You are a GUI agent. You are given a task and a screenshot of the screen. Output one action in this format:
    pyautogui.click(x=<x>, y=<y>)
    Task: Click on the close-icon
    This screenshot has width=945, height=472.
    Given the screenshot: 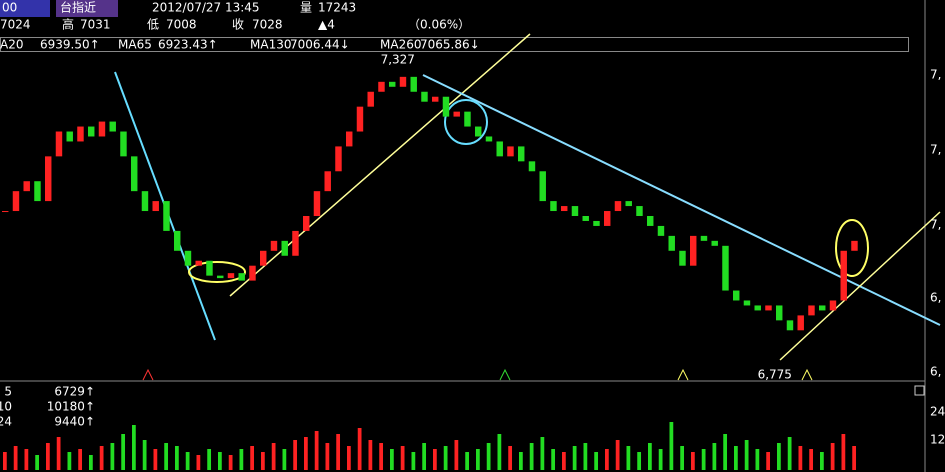 What is the action you would take?
    pyautogui.click(x=919, y=390)
    